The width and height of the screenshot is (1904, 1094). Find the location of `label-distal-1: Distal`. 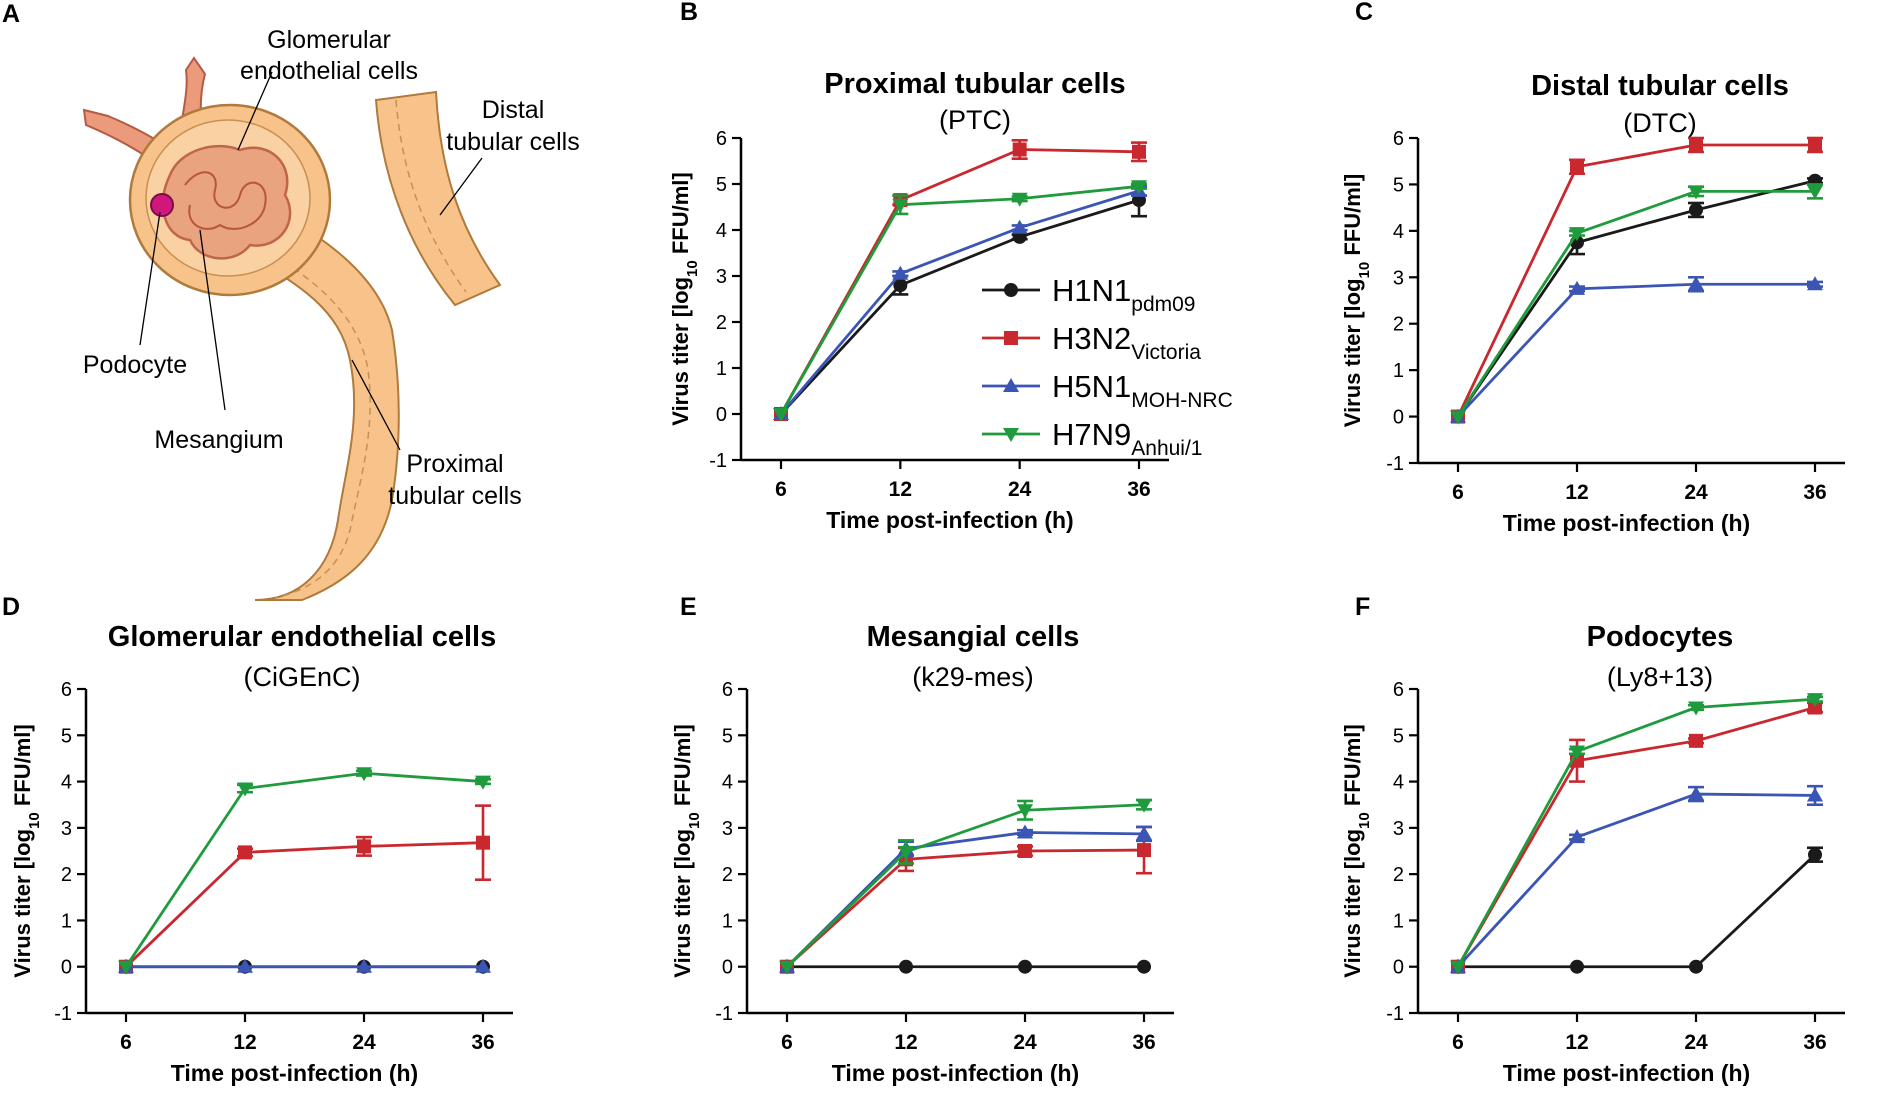

label-distal-1: Distal is located at coordinates (513, 110).